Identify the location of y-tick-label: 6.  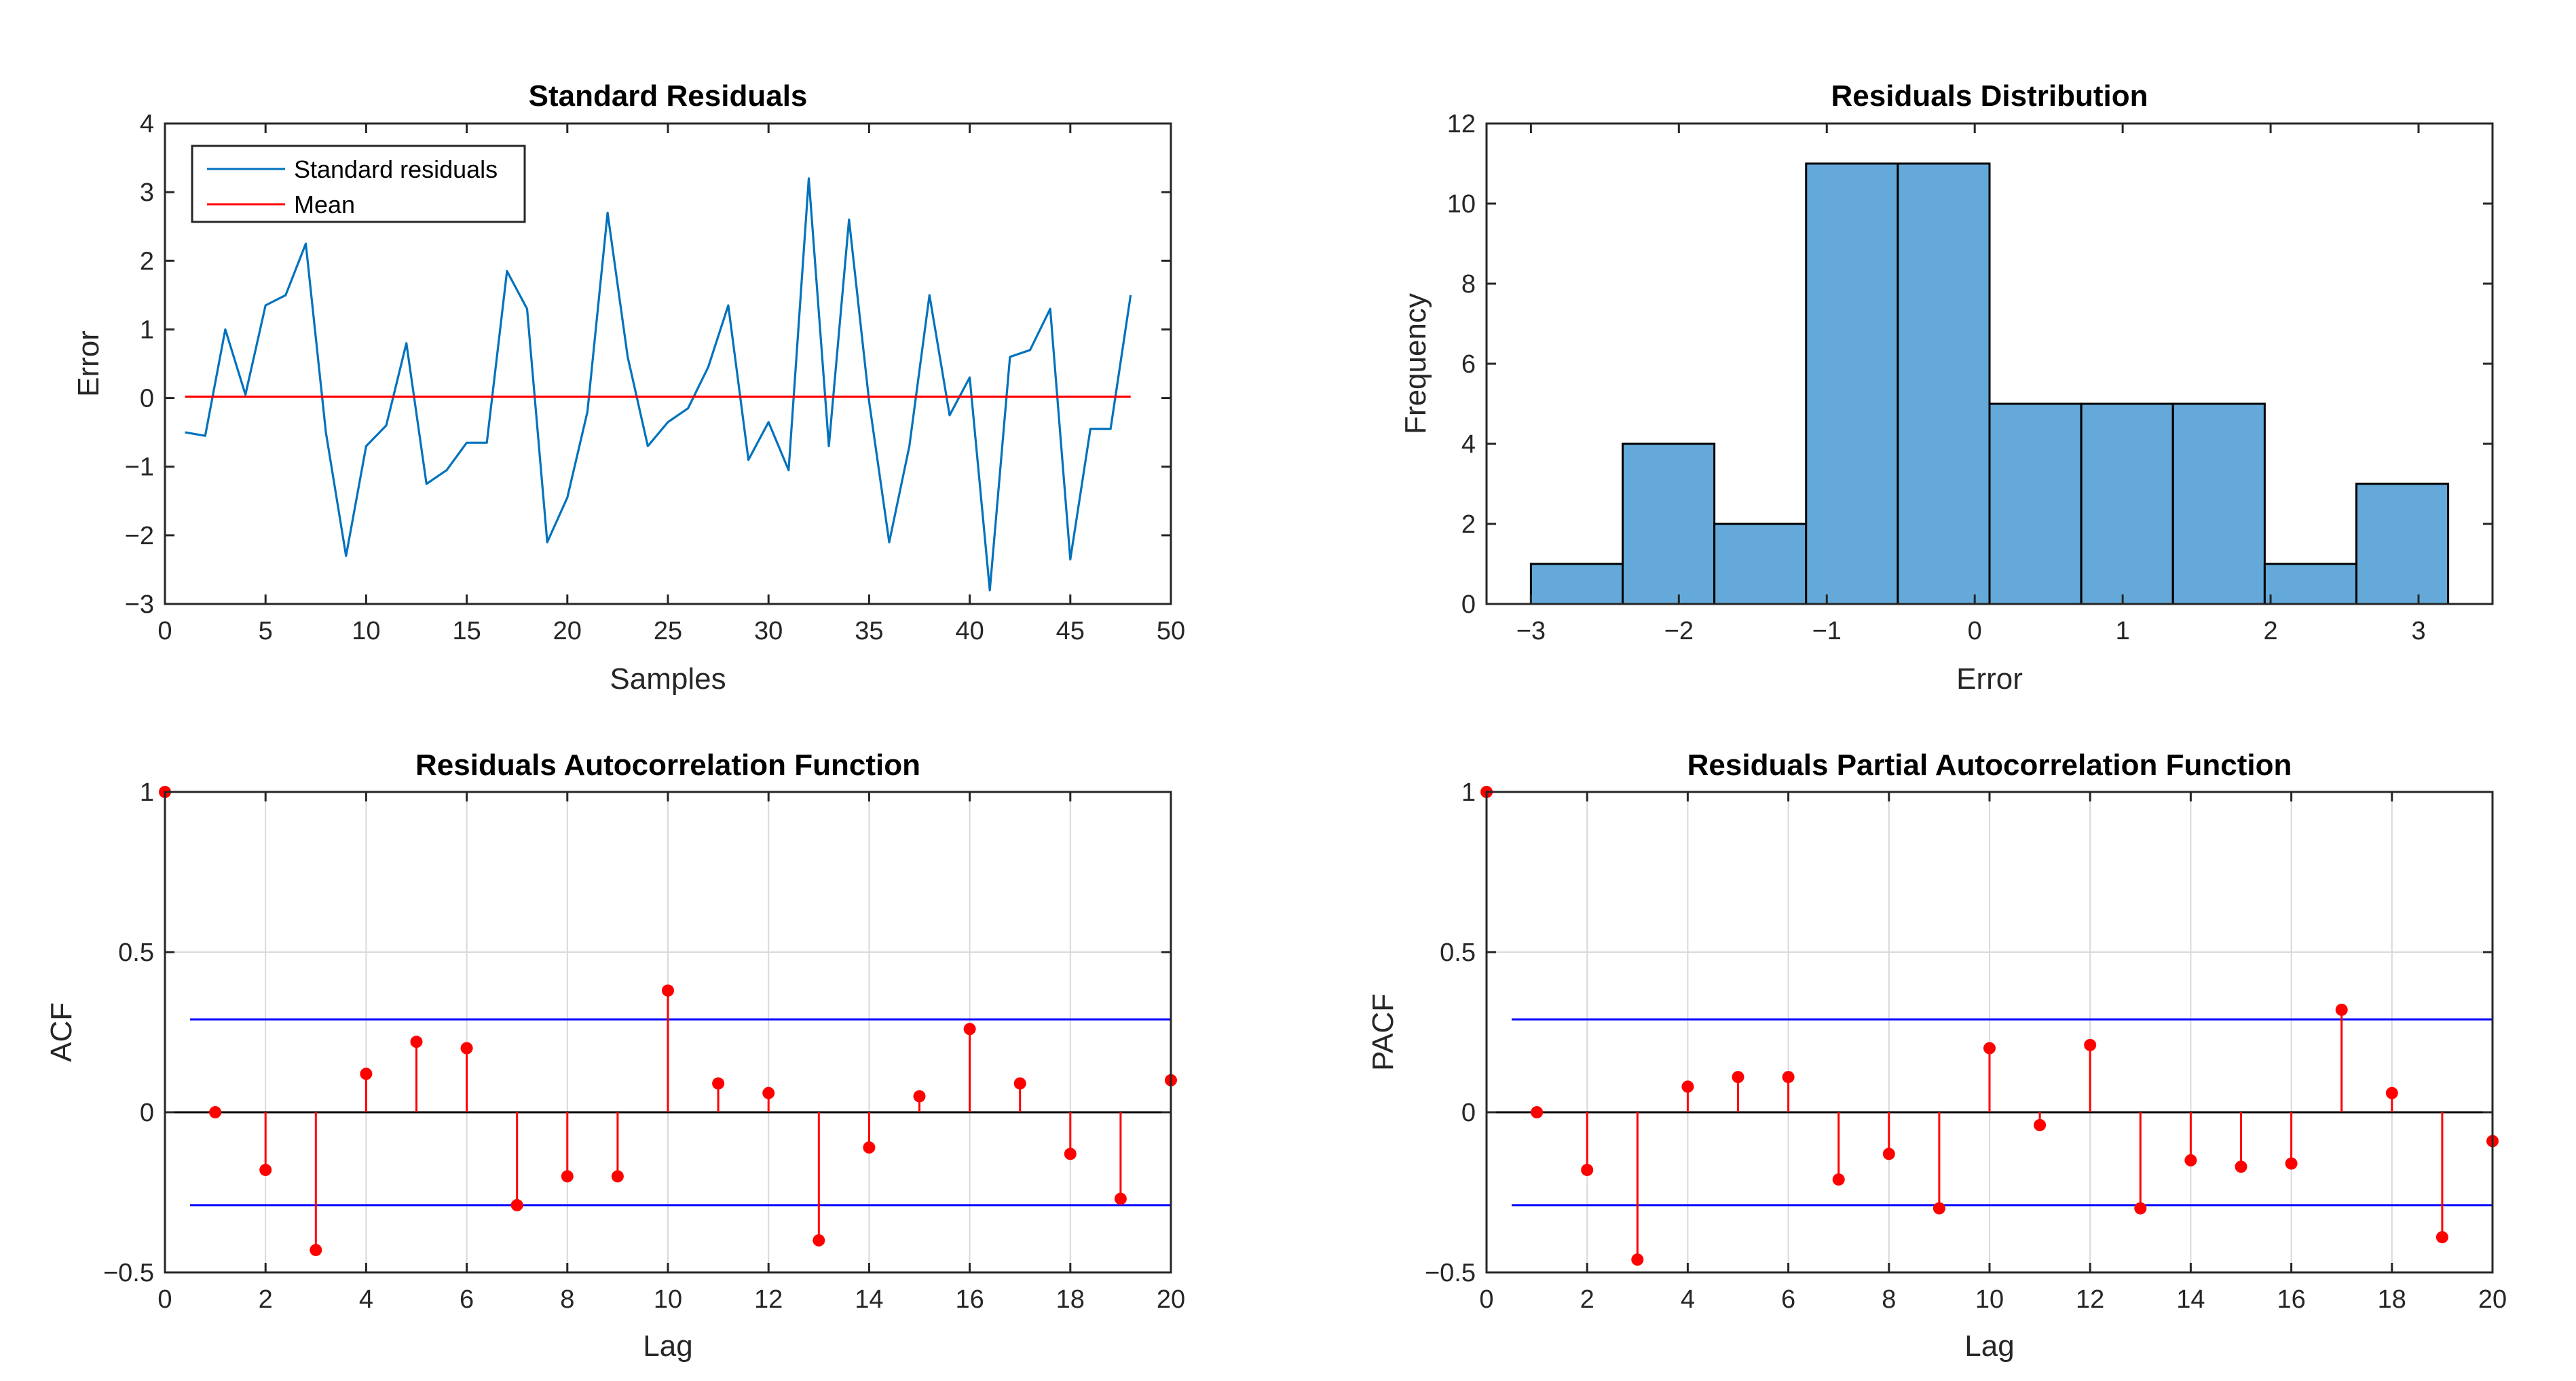
(1469, 364).